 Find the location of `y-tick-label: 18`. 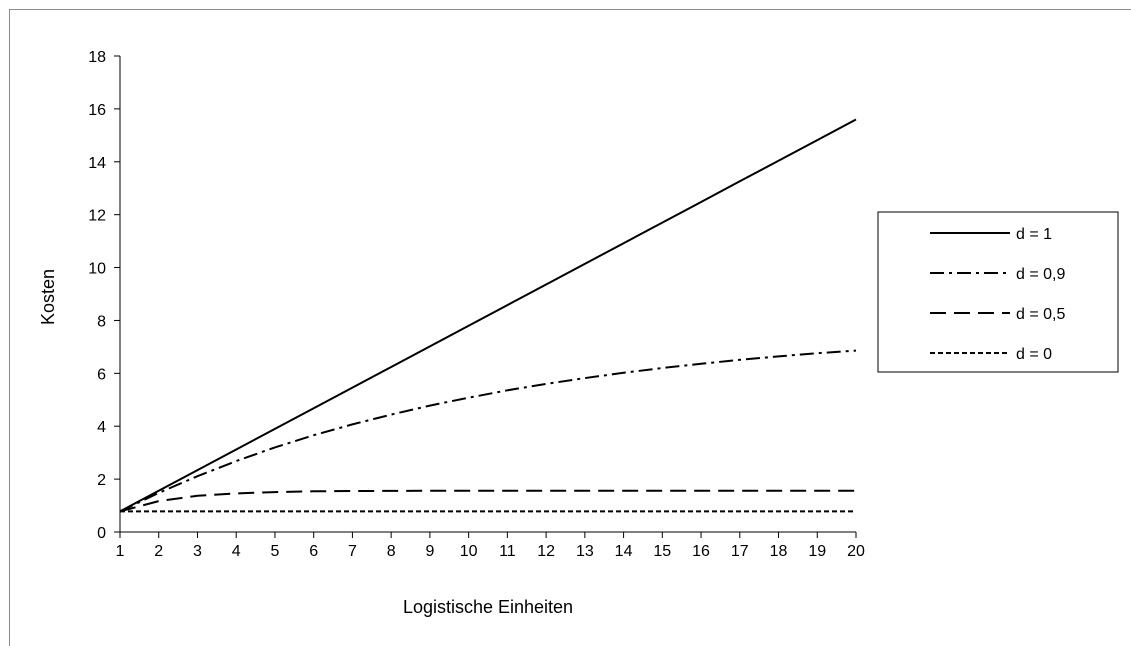

y-tick-label: 18 is located at coordinates (97, 57).